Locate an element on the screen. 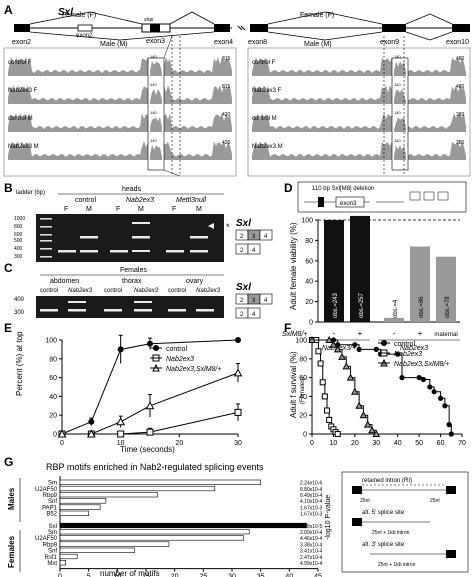 The height and width of the screenshot is (577, 474). track-scale-left: 420 is located at coordinates (226, 115).